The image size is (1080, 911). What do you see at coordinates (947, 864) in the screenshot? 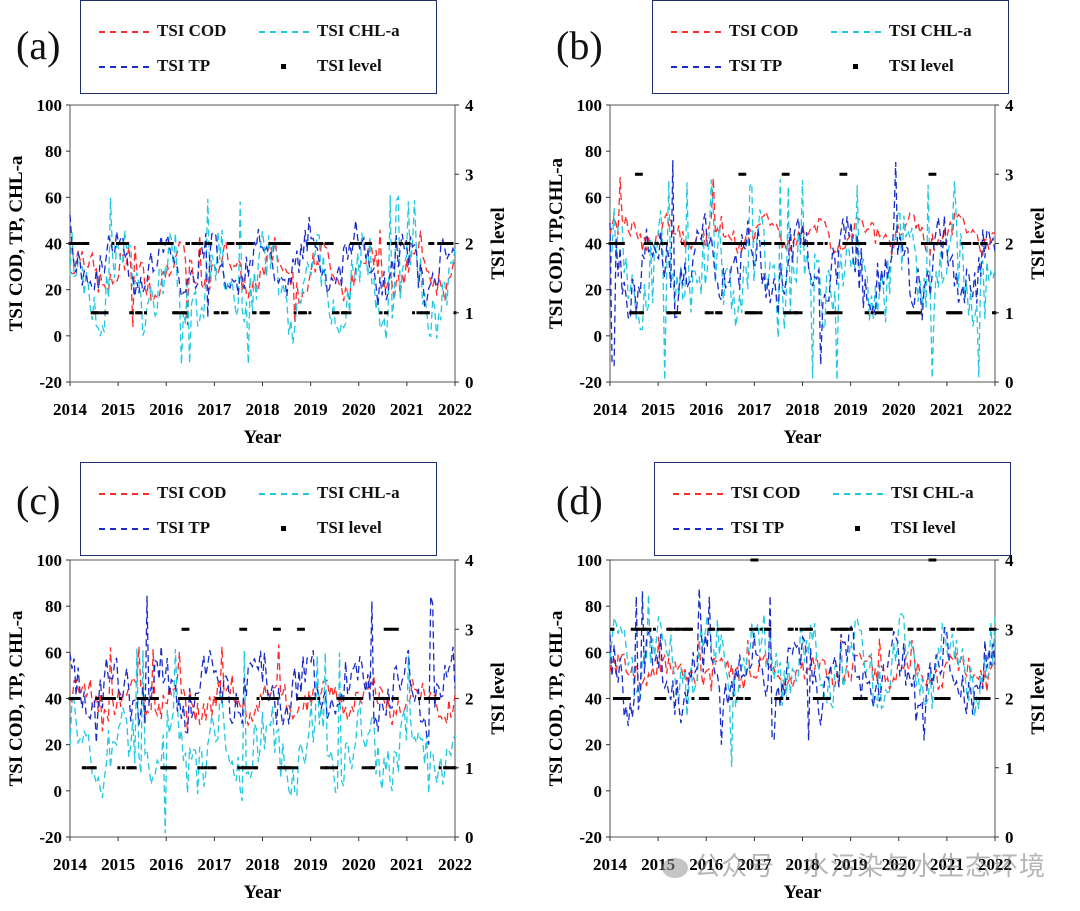
I see `x-tick-label: 2021` at bounding box center [947, 864].